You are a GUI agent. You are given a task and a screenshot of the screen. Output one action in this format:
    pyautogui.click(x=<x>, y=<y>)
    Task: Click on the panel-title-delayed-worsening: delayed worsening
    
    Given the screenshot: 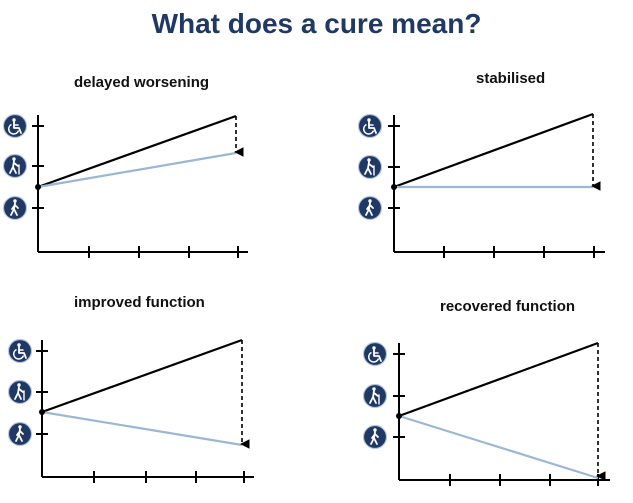 What is the action you would take?
    pyautogui.click(x=142, y=82)
    